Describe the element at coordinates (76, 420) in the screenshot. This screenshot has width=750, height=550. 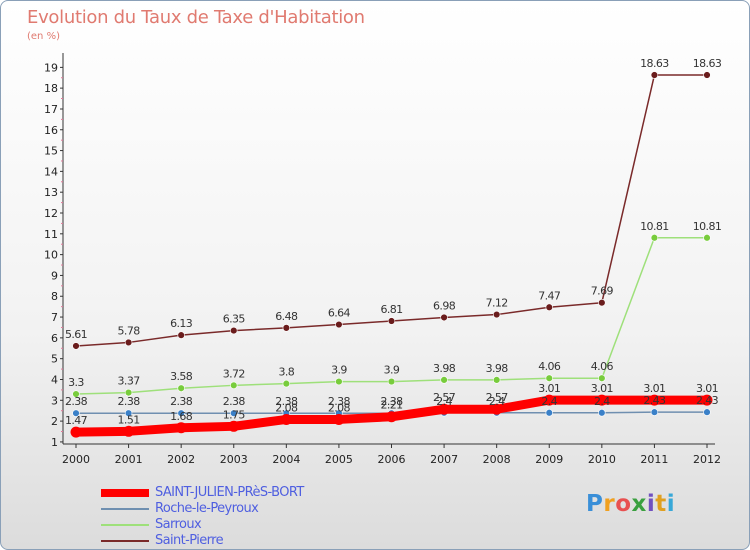
I see `data-label: 1.47` at that location.